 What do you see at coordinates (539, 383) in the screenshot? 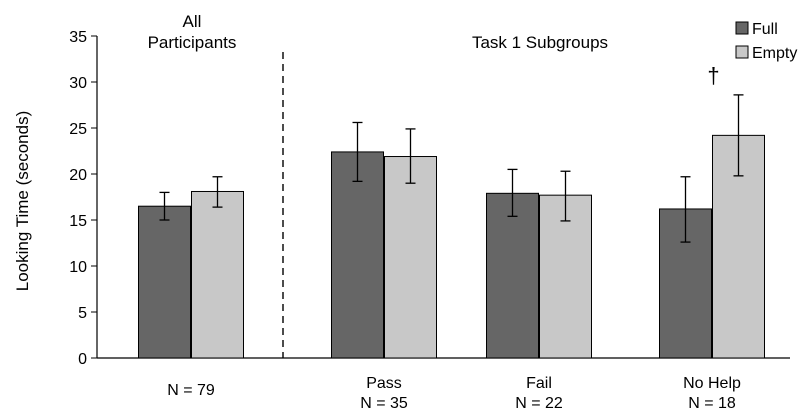
I see `category-label: Fail` at bounding box center [539, 383].